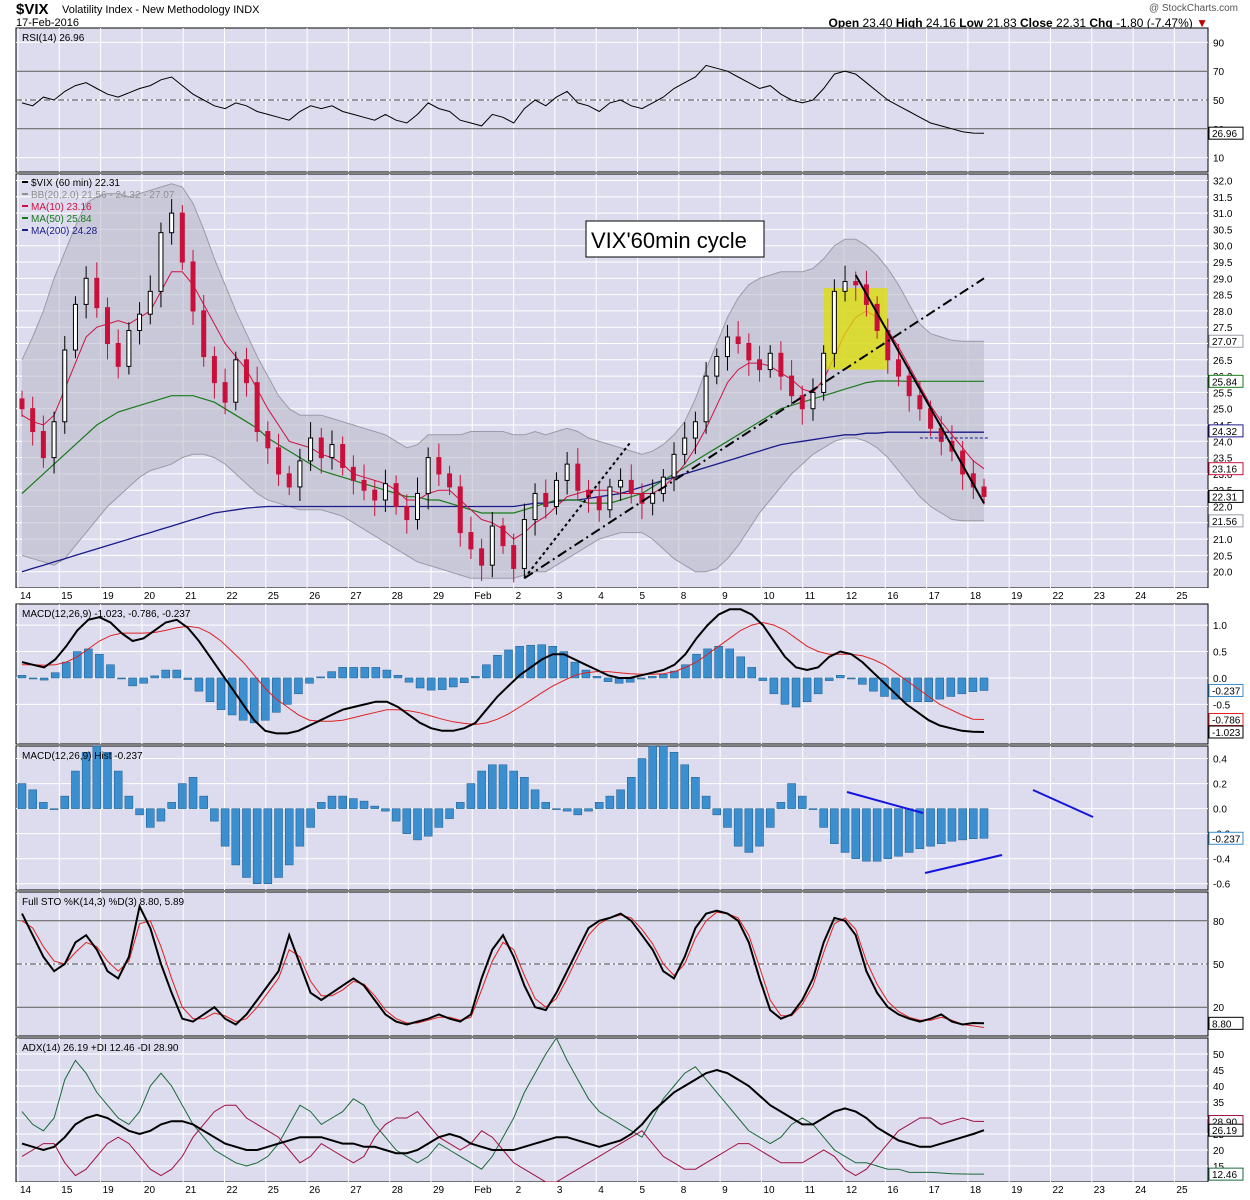  I want to click on adx-legend: ADX(14) 26.19 +DI 12.46 -DI 28.90, so click(100, 1048).